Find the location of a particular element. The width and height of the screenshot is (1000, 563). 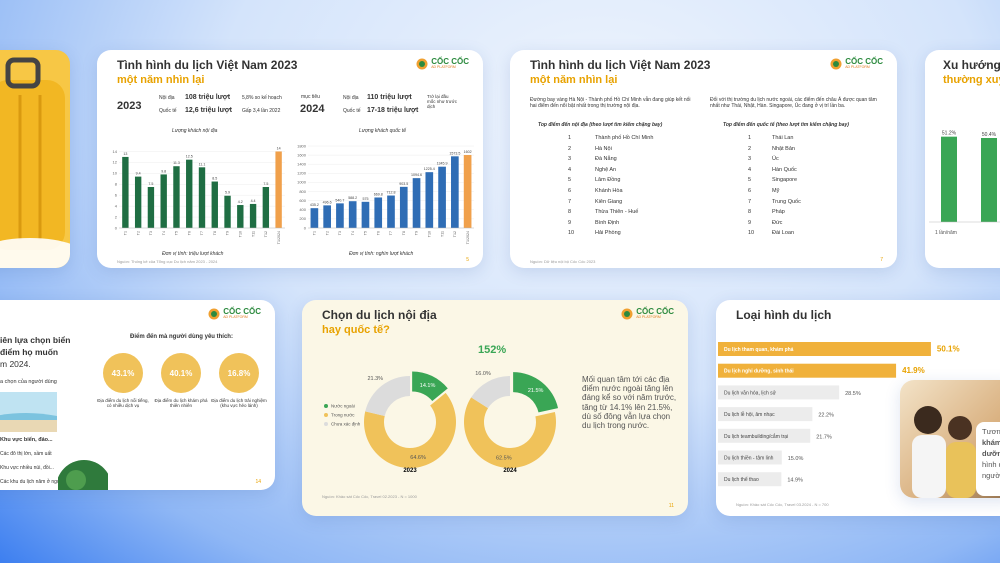

destination: Đức is located at coordinates (777, 222).